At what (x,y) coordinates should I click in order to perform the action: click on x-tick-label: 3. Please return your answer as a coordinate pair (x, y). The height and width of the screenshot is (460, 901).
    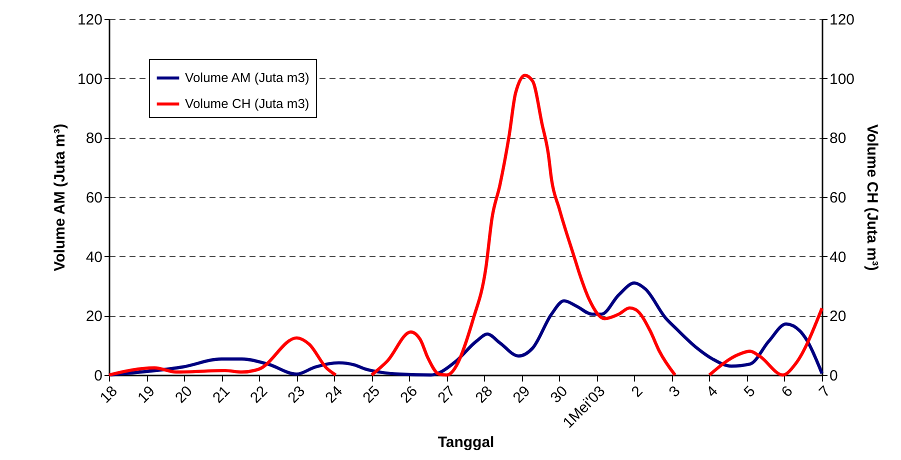
    Looking at the image, I should click on (675, 391).